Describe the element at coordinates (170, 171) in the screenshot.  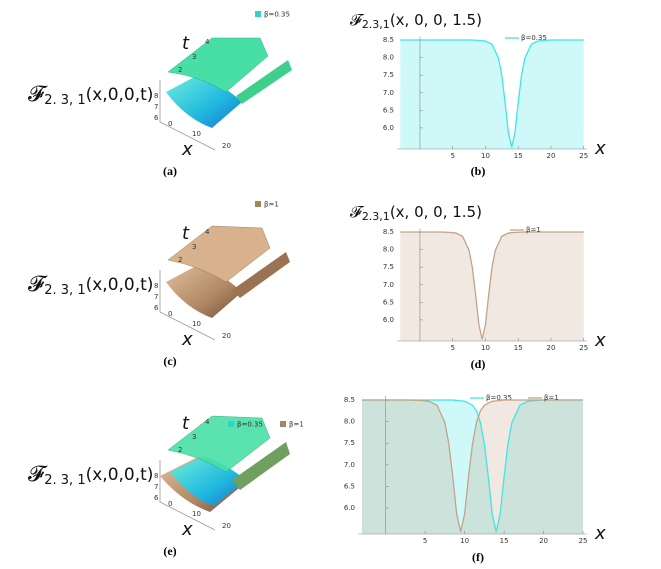
I see `panel-label: (a)` at that location.